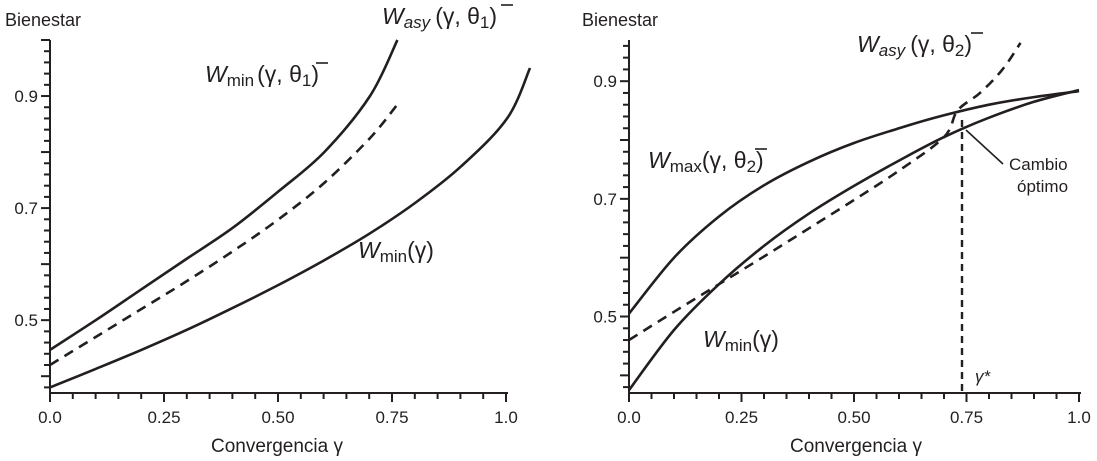  What do you see at coordinates (856, 446) in the screenshot?
I see `x-axis-title-right: Convergencia γ` at bounding box center [856, 446].